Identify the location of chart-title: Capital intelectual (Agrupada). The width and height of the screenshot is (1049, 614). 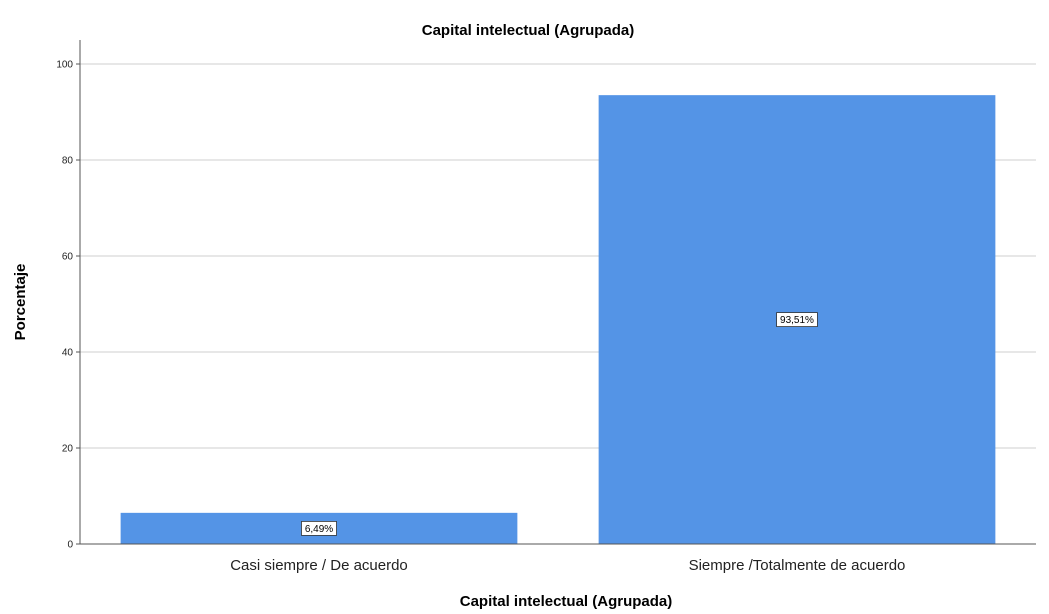
(528, 30).